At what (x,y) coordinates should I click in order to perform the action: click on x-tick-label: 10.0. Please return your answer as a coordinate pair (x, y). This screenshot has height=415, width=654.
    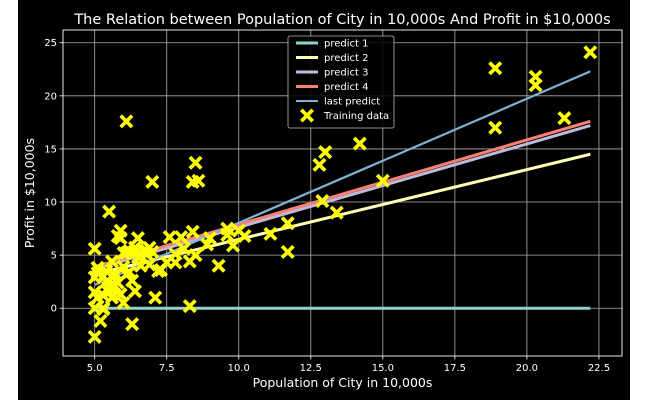
    Looking at the image, I should click on (239, 368).